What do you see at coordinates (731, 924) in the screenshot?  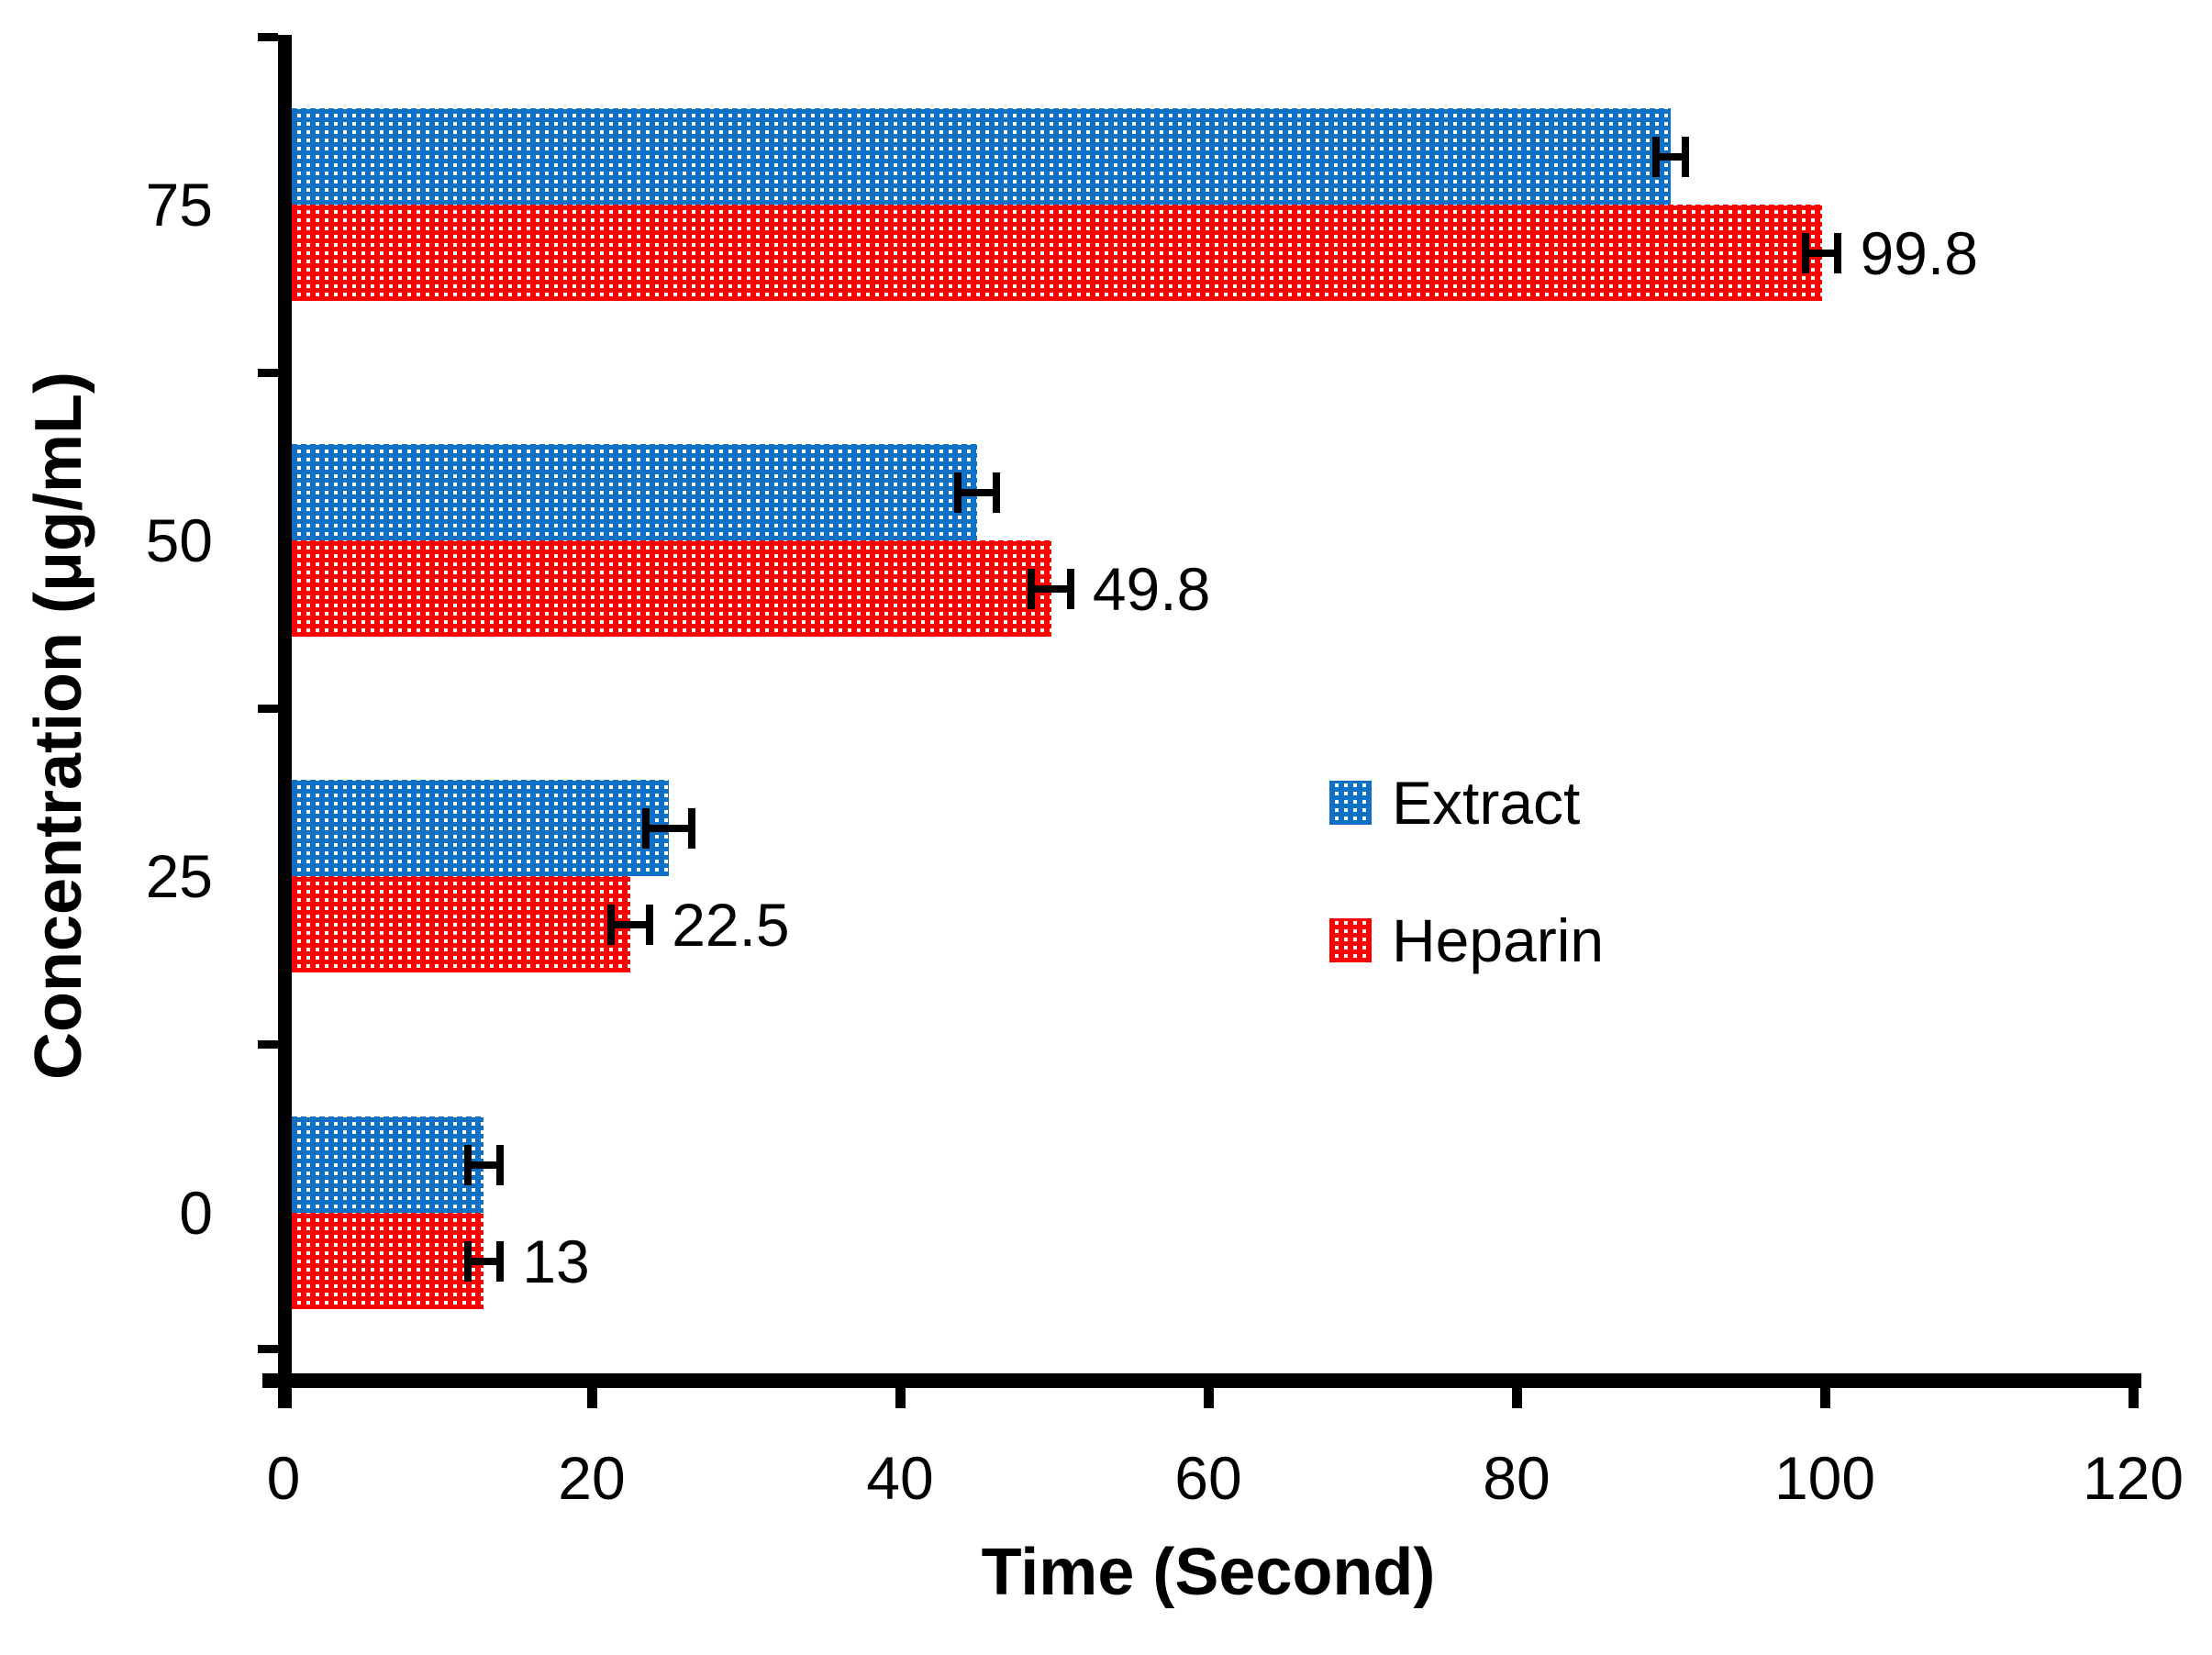 I see `data-label-22.5: 22.5` at bounding box center [731, 924].